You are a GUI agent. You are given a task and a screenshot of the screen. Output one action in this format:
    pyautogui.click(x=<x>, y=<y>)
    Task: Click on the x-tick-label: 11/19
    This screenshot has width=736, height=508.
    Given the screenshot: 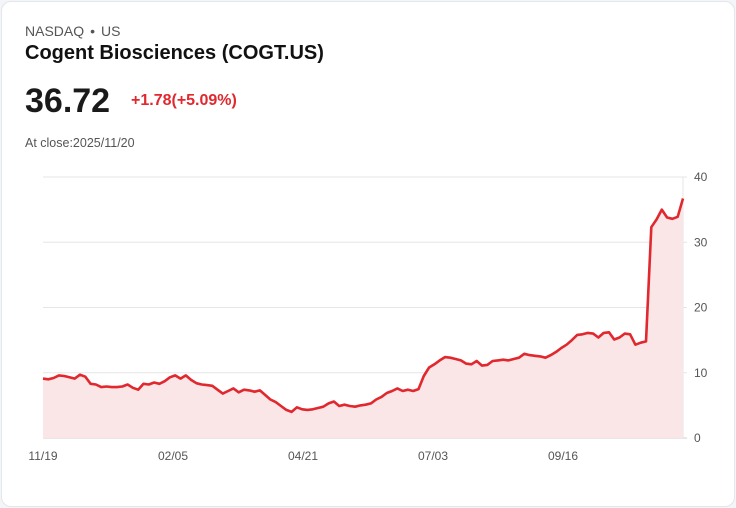 What is the action you would take?
    pyautogui.click(x=42, y=456)
    